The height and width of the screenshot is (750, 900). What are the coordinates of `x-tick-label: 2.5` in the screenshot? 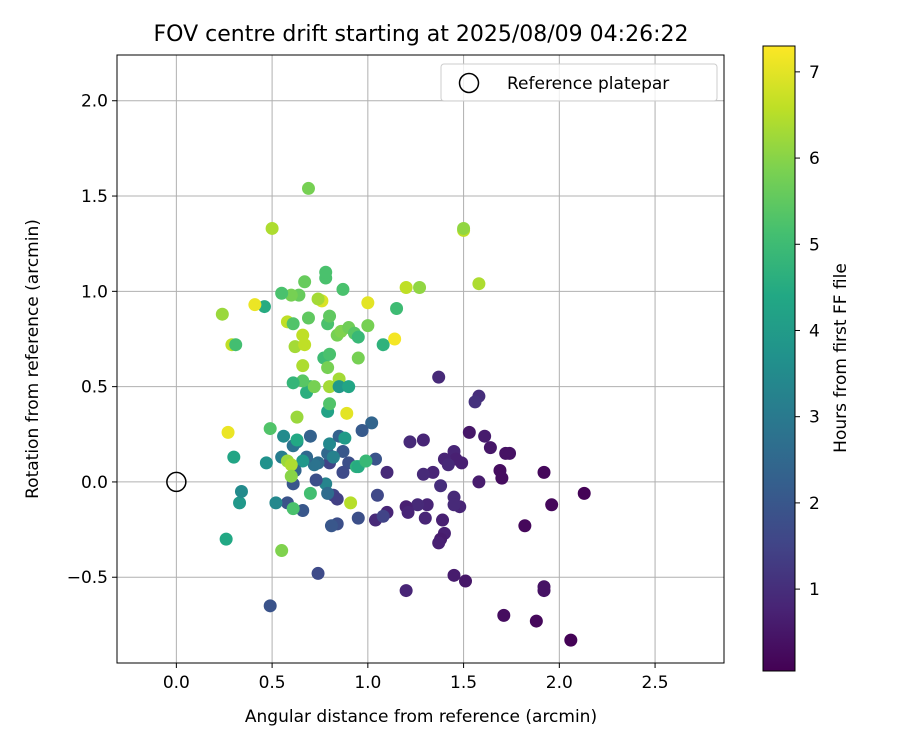 It's located at (655, 683).